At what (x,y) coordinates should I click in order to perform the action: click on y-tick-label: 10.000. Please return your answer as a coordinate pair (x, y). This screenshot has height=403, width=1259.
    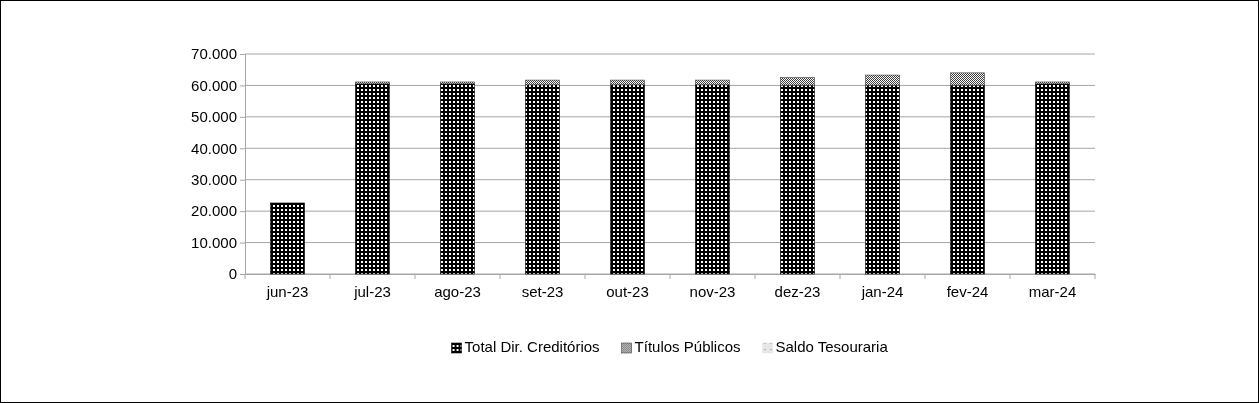
    Looking at the image, I should click on (214, 242).